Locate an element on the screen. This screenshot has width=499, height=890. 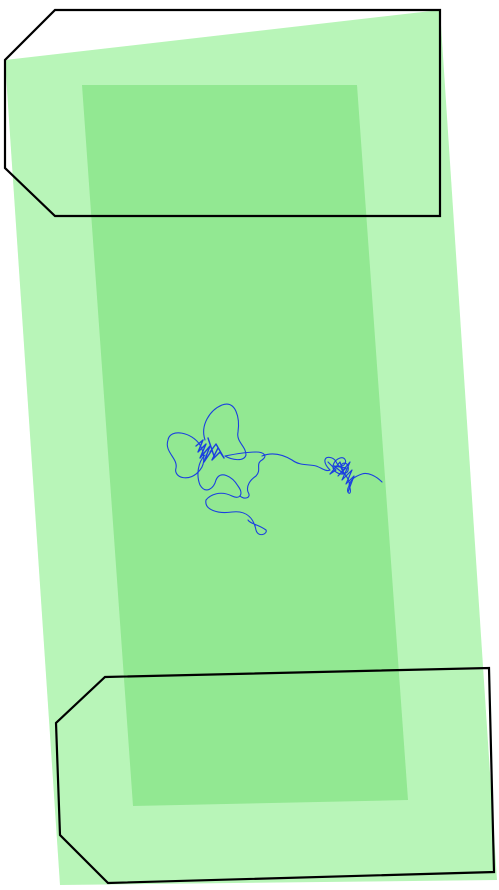
track-loop-left is located at coordinates (185, 455).